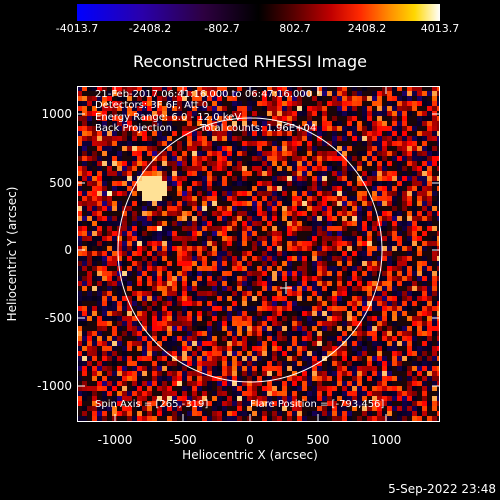  I want to click on colorbar, so click(258, 12).